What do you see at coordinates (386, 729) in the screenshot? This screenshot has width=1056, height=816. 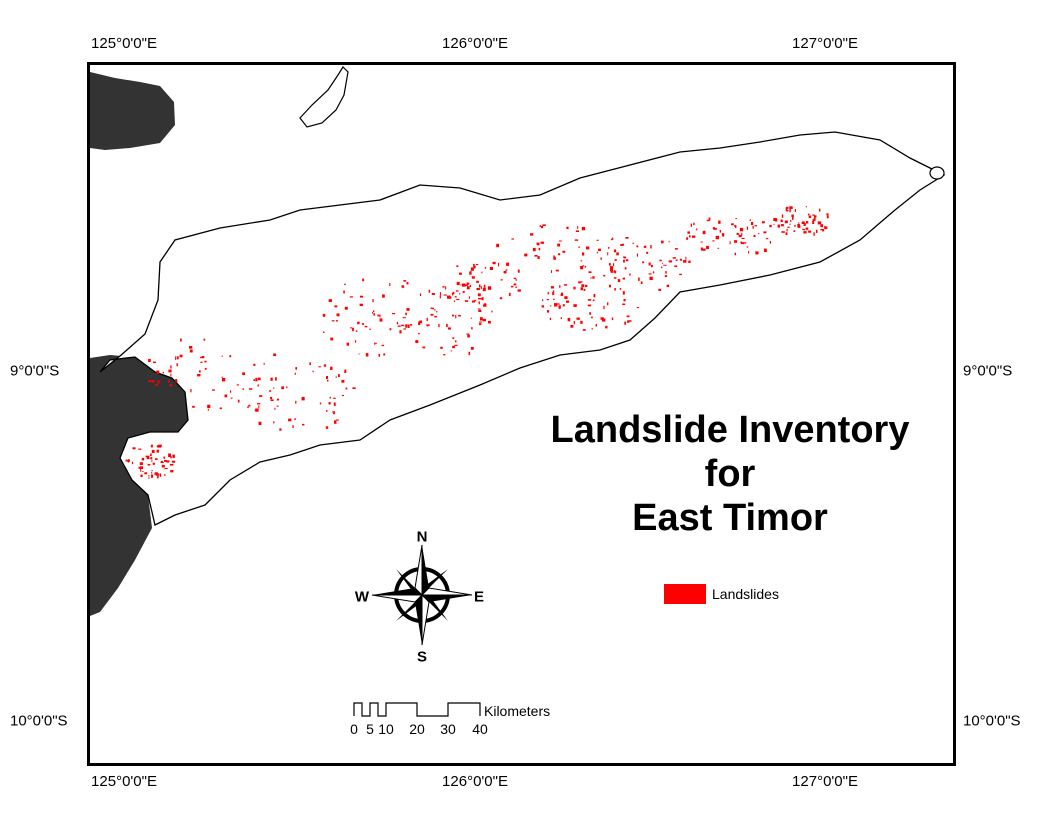 I see `scale-tick-label: 10` at bounding box center [386, 729].